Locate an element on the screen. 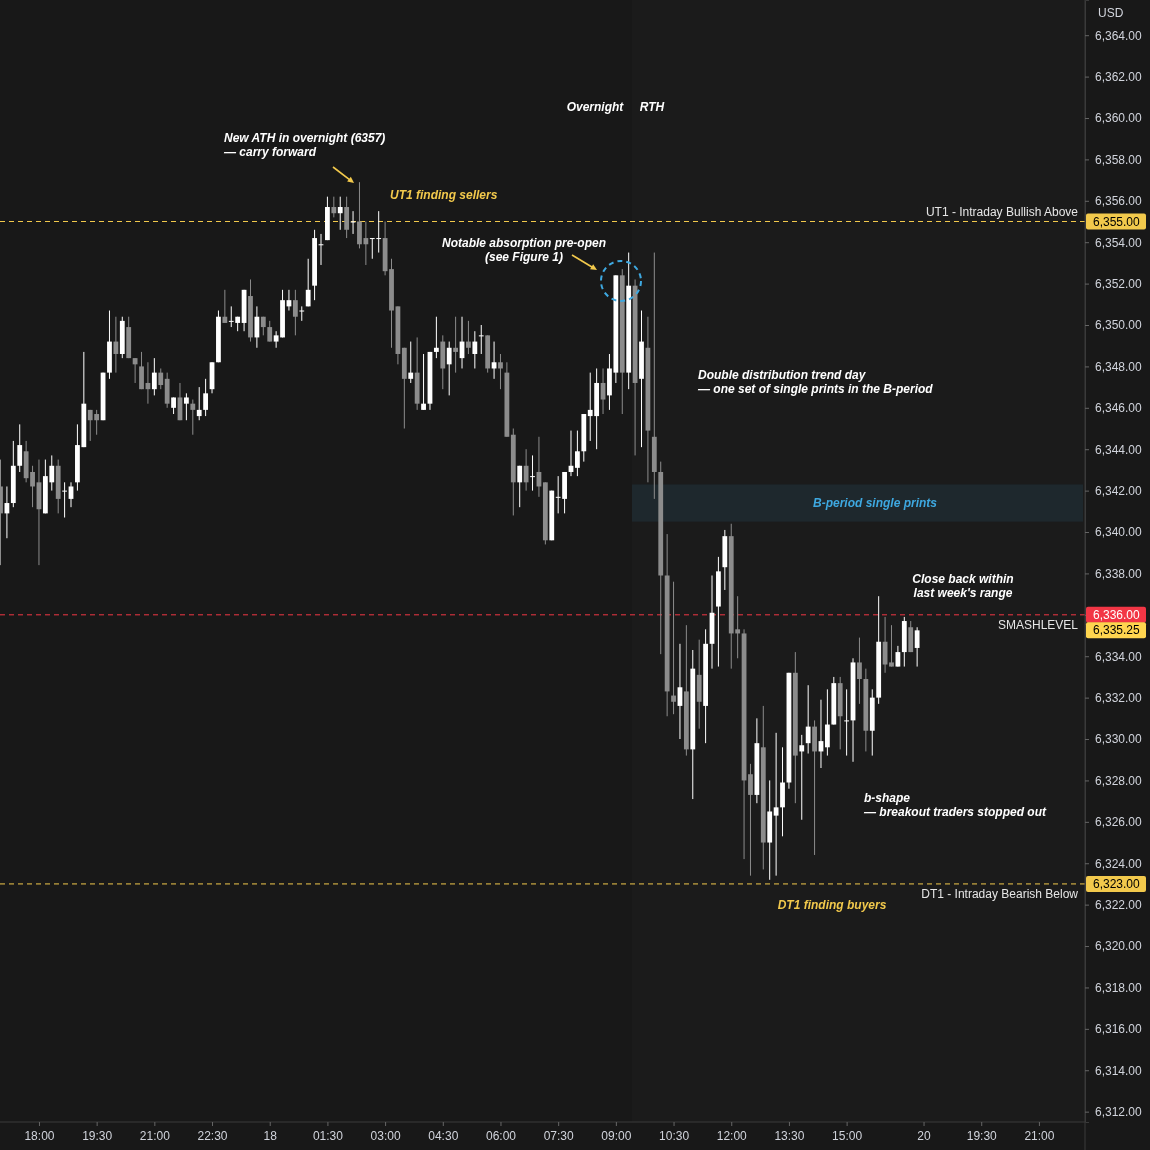  annotation: UT1 finding sellers is located at coordinates (444, 195).